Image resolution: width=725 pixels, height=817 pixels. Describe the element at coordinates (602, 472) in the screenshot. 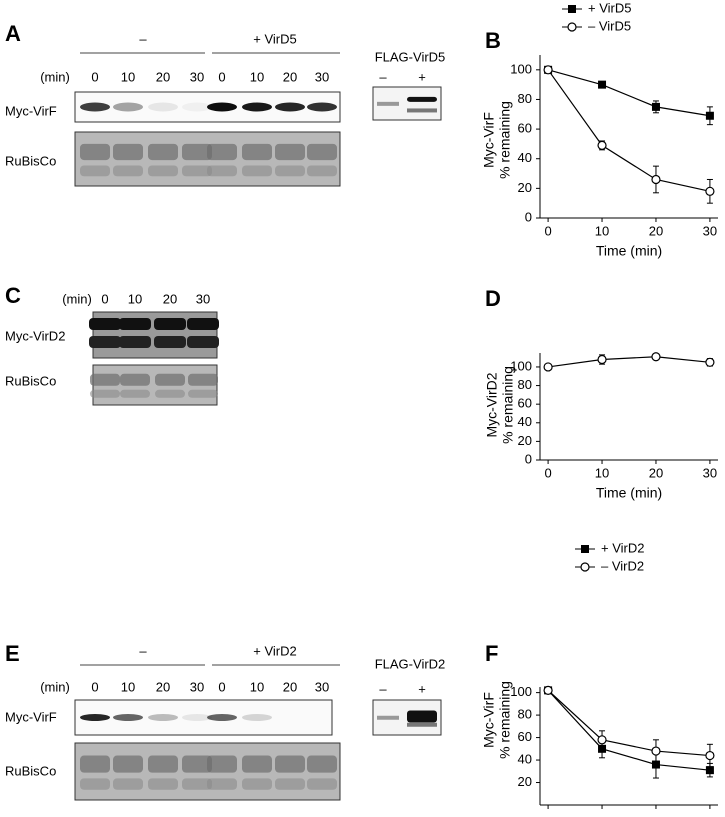

I see `x-tick-label: 10` at that location.